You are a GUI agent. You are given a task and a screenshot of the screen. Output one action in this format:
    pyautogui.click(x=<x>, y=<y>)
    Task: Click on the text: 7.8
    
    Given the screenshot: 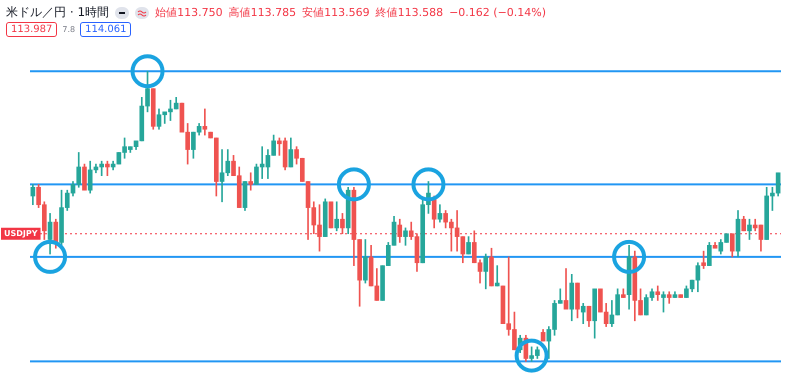 What is the action you would take?
    pyautogui.click(x=69, y=29)
    